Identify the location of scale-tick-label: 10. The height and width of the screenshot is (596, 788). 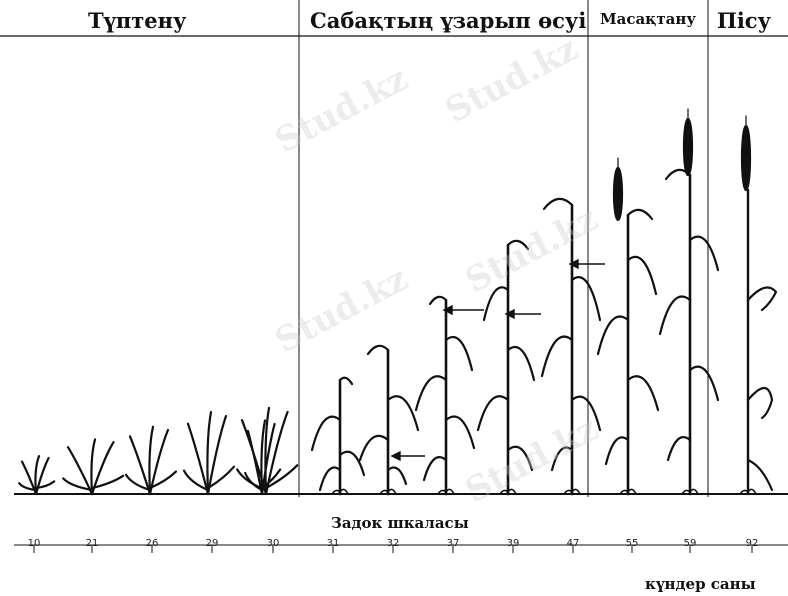
(34, 543).